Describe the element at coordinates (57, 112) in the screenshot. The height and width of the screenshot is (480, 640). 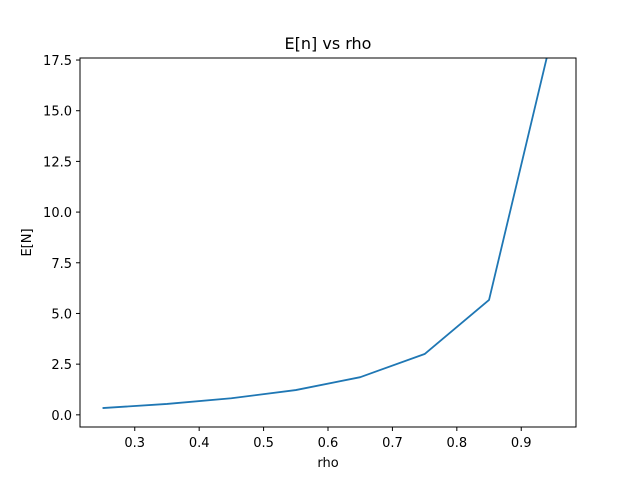
I see `y-tick-label: 15.0` at that location.